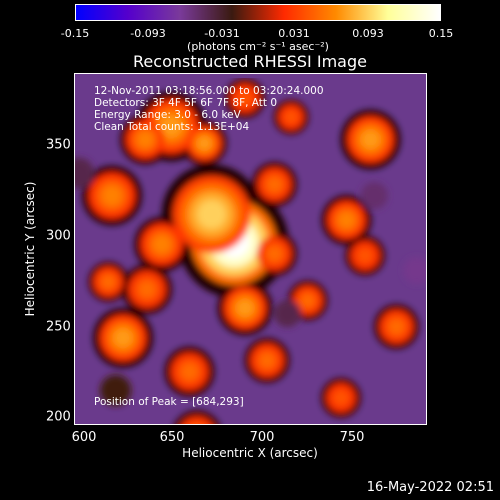 The width and height of the screenshot is (500, 500). Describe the element at coordinates (30, 249) in the screenshot. I see `y-axis-label: Heliocentric Y (arcsec)` at that location.